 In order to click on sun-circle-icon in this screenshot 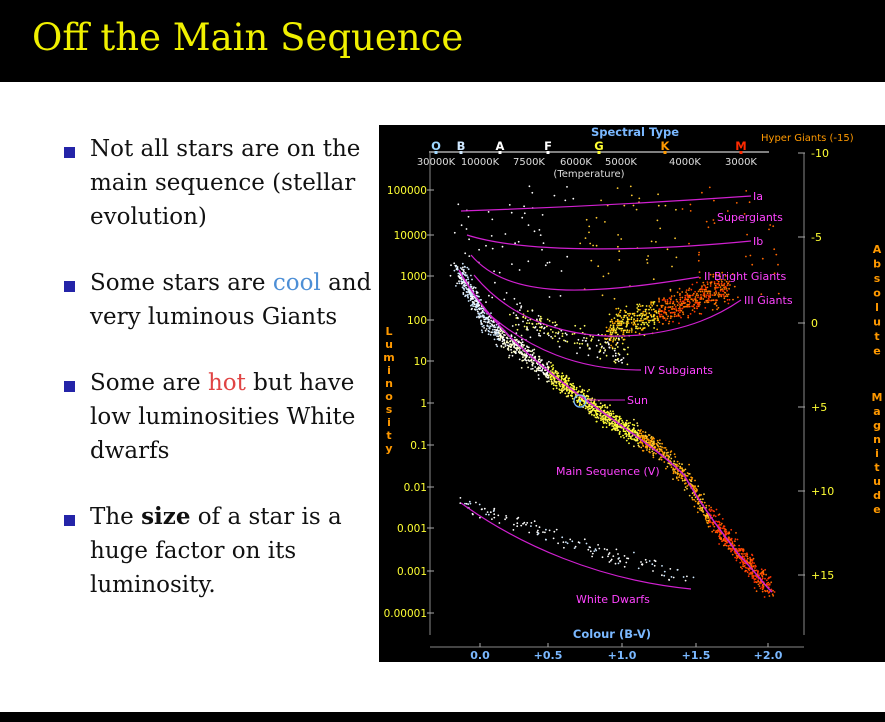, I will do `click(580, 401)`.